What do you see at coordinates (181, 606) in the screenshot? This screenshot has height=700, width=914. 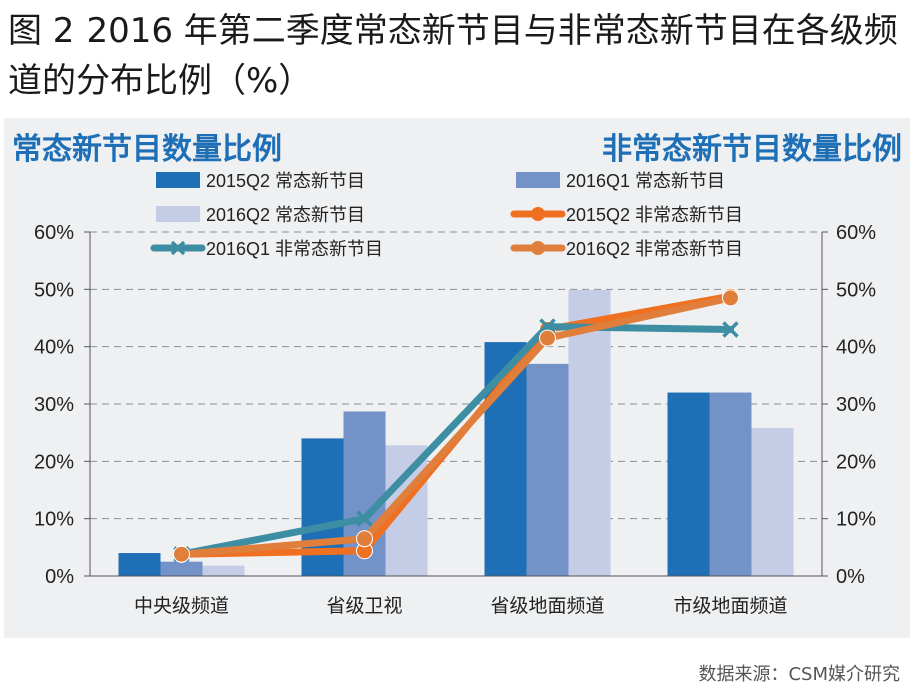 I see `x-category-label: 中央级频道` at bounding box center [181, 606].